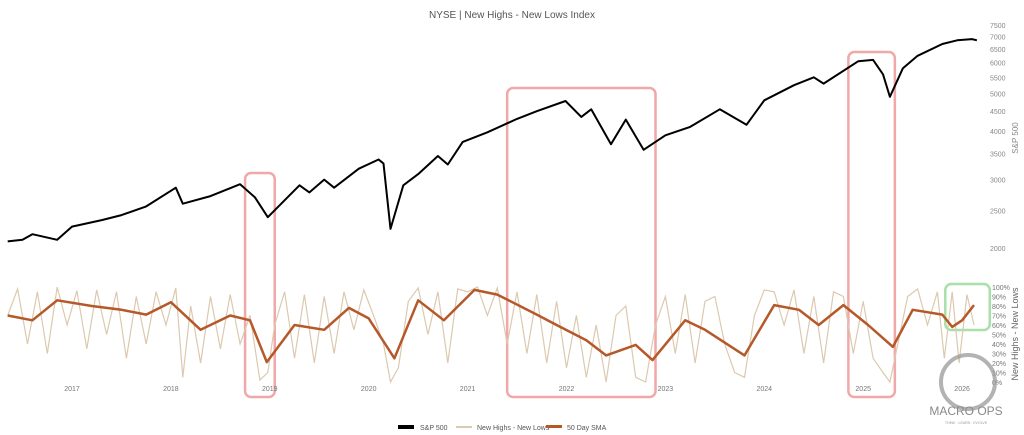 This screenshot has width=1024, height=435. What do you see at coordinates (765, 389) in the screenshot?
I see `x-tick-label: 2024` at bounding box center [765, 389].